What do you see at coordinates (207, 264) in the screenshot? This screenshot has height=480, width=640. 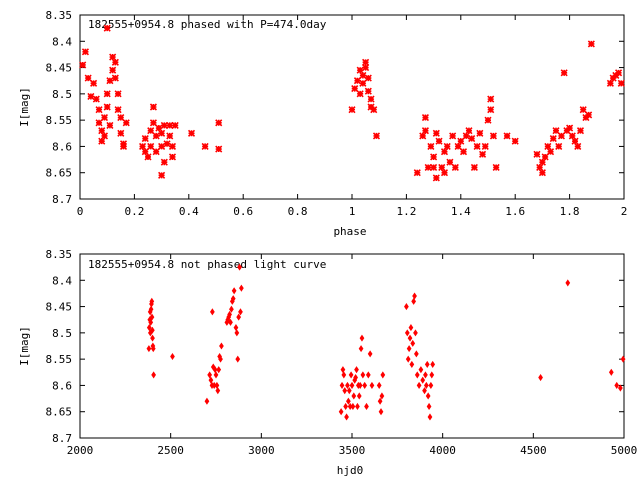 I see `chart-title: 182555+0954.8 not phased light curve` at bounding box center [207, 264].